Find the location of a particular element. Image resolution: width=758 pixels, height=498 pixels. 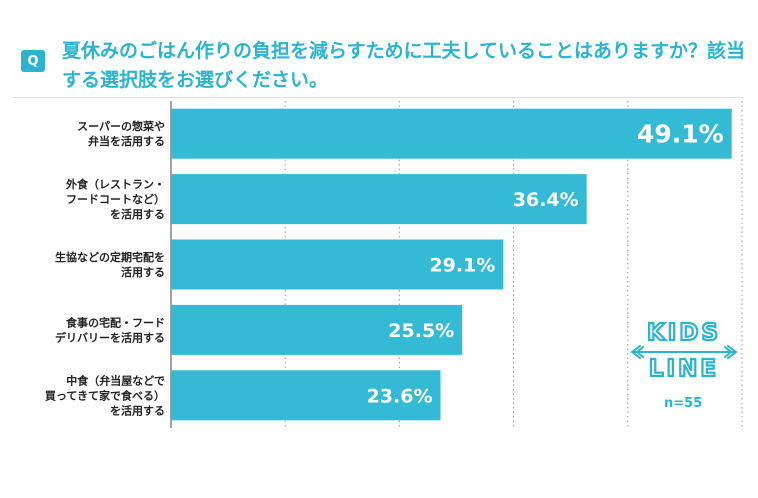

bar-value-label: 23.6% is located at coordinates (400, 396).